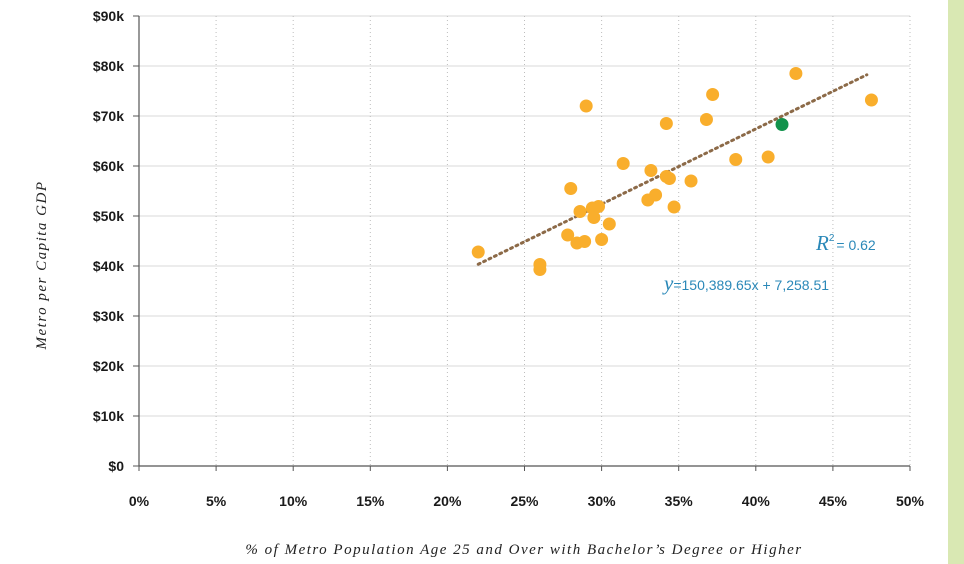 The image size is (964, 564). What do you see at coordinates (108, 366) in the screenshot?
I see `y-tick-label: $20k` at bounding box center [108, 366].